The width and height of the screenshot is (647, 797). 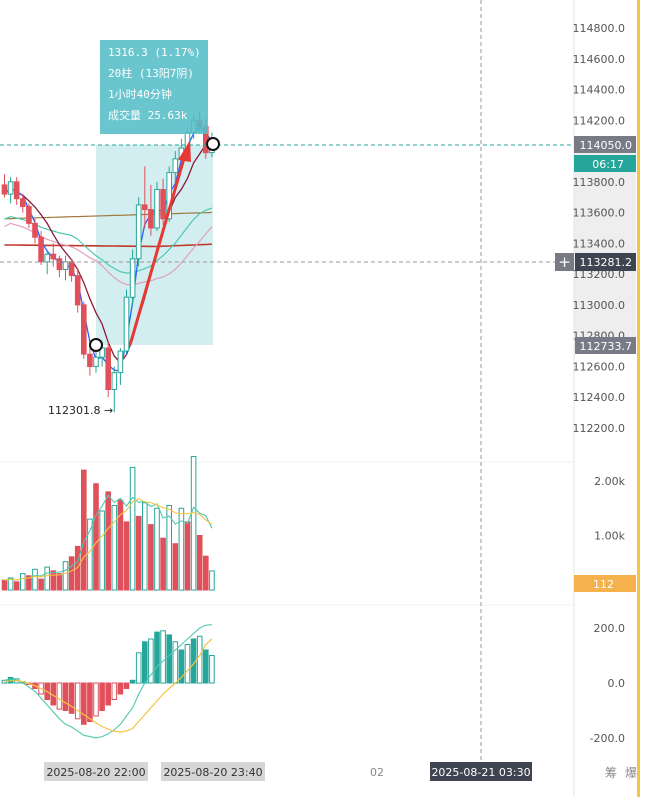 I want to click on volume-value-tag-bg, so click(x=605, y=583).